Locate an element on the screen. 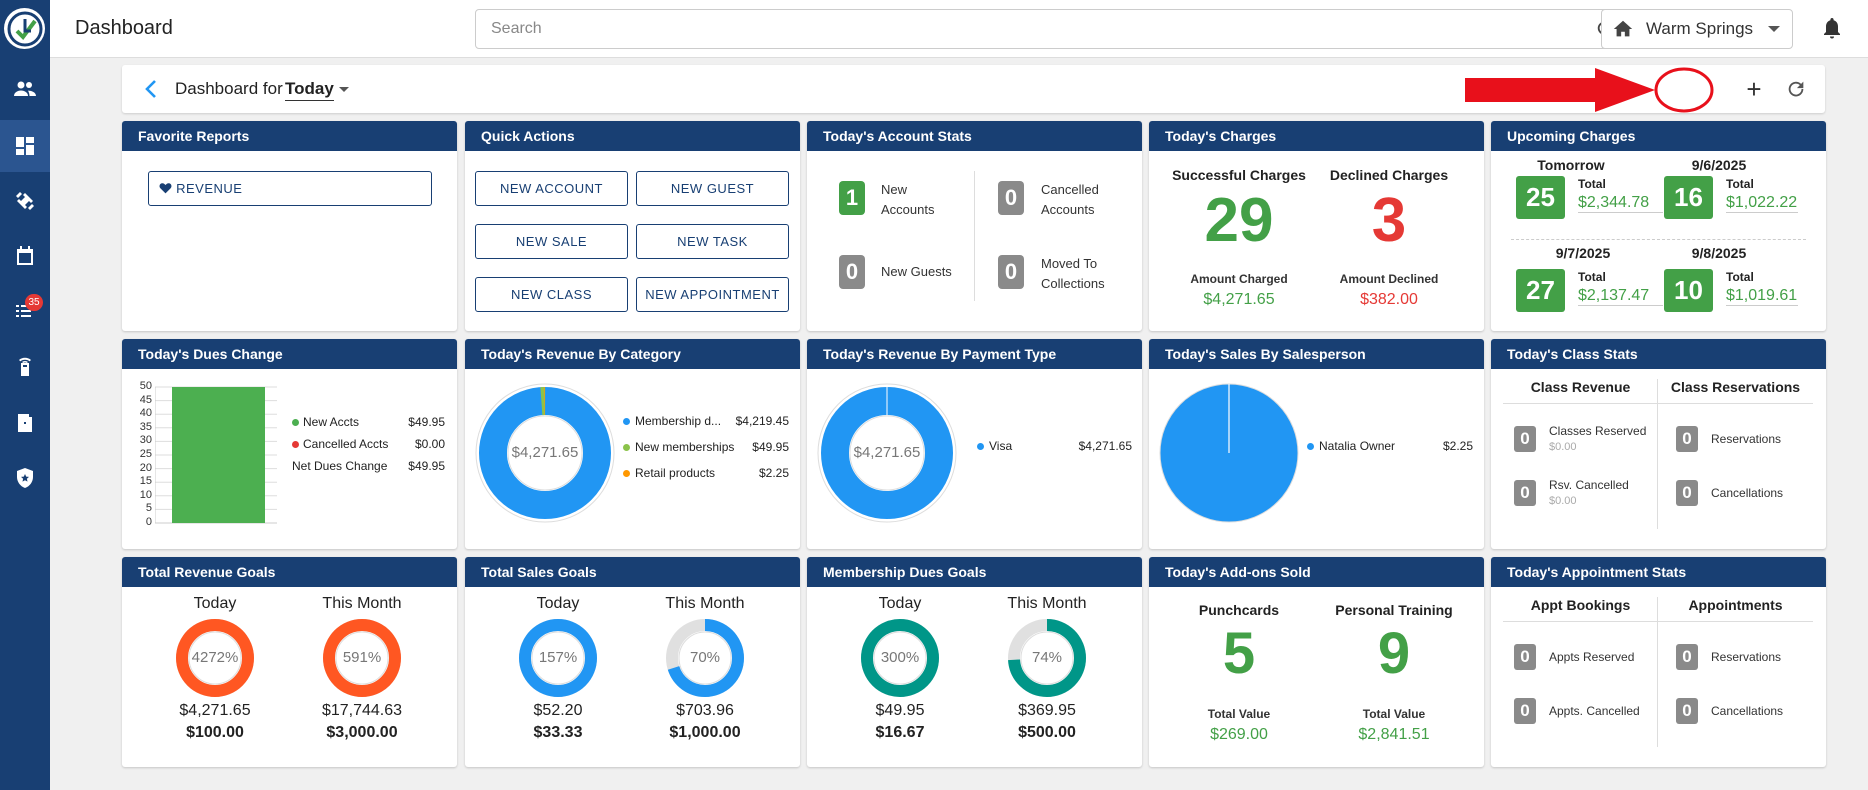 The image size is (1868, 790). new-guest-button: NEW GUEST is located at coordinates (712, 188).